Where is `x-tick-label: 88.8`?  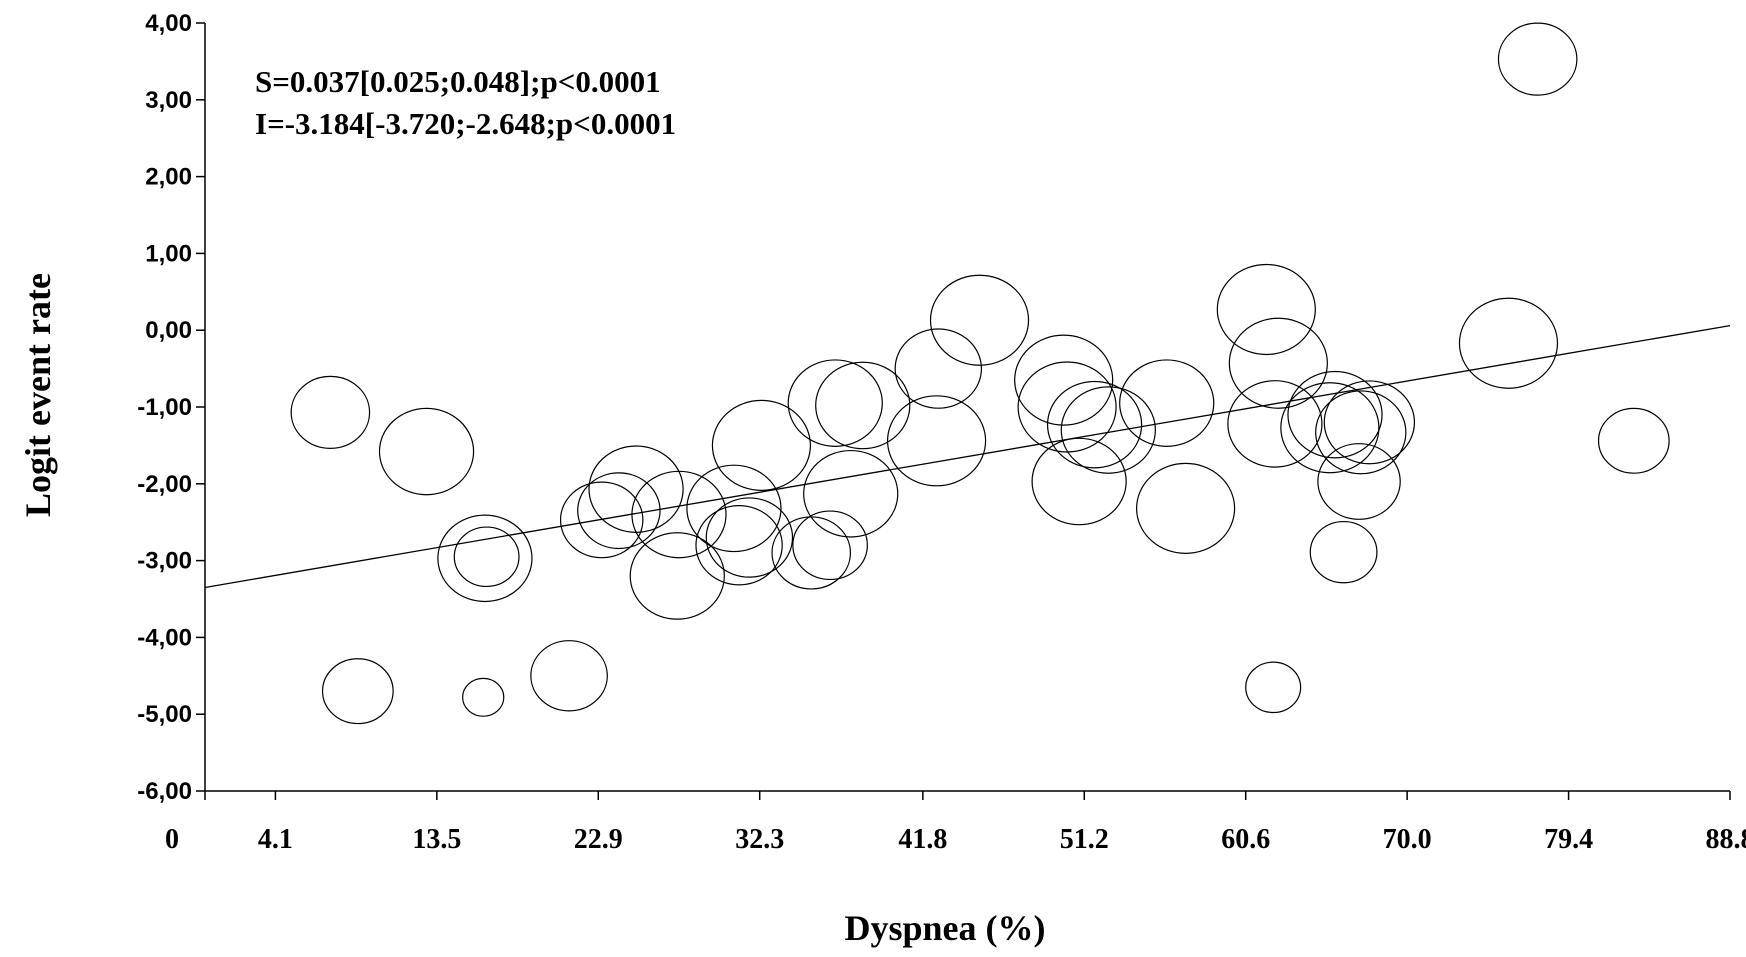
x-tick-label: 88.8 is located at coordinates (1726, 839).